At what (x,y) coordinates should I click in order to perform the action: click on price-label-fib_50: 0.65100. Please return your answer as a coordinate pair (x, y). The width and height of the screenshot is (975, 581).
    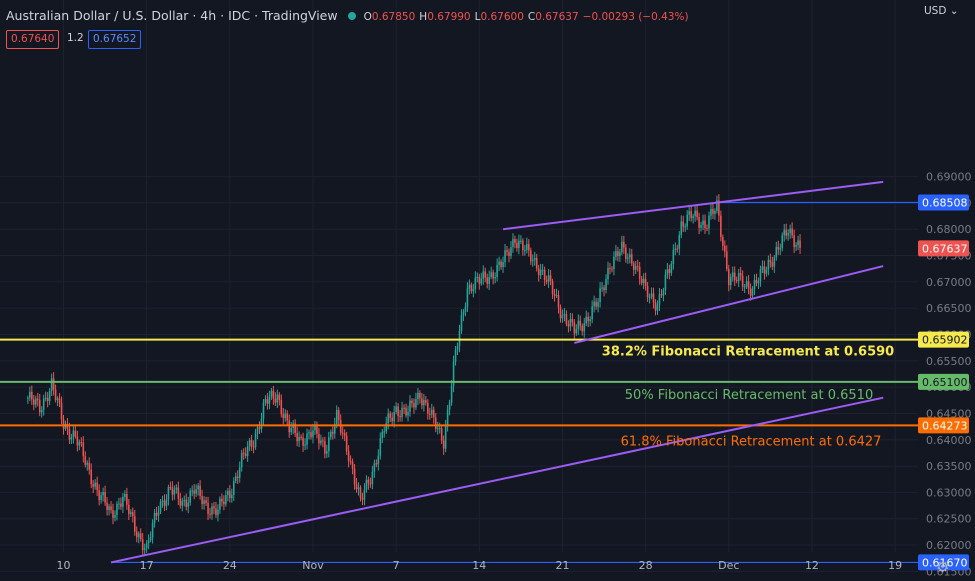
    Looking at the image, I should click on (943, 381).